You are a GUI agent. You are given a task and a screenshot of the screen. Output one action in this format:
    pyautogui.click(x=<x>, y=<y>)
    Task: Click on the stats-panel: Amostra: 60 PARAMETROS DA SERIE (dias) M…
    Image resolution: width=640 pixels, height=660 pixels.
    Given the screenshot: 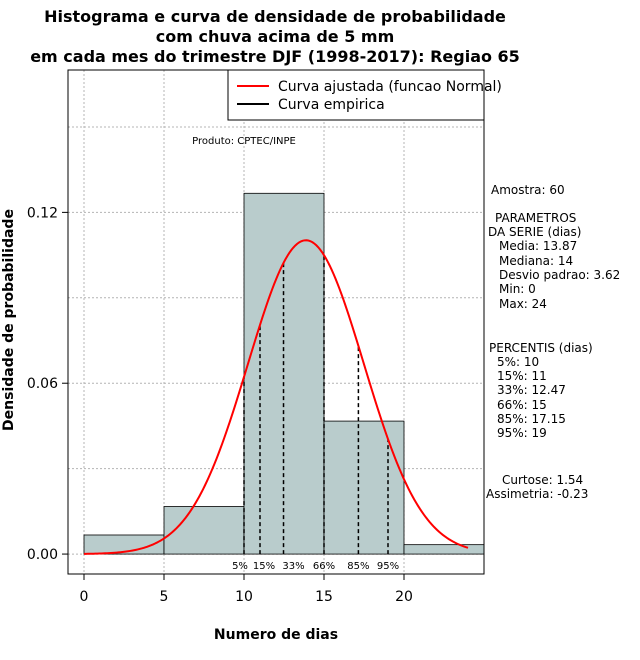 What is the action you would take?
    pyautogui.click(x=553, y=342)
    